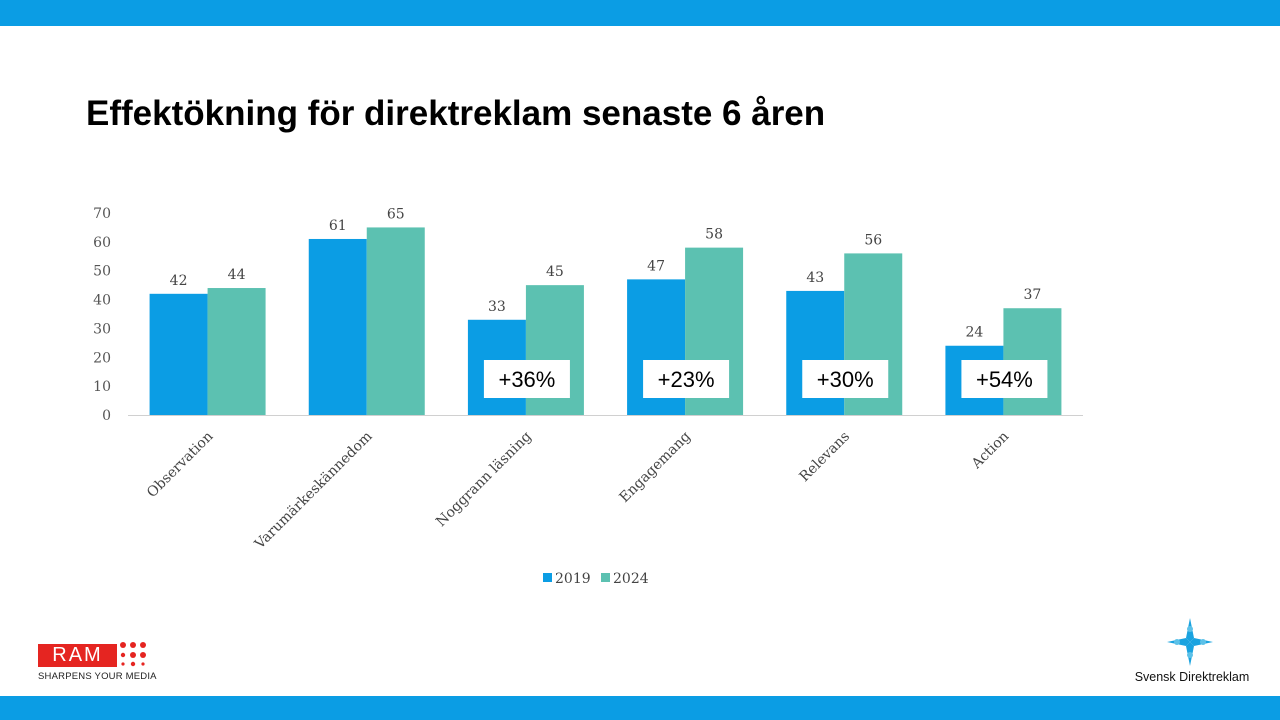 The width and height of the screenshot is (1280, 720). Describe the element at coordinates (990, 451) in the screenshot. I see `x-tick-label: Action` at that location.